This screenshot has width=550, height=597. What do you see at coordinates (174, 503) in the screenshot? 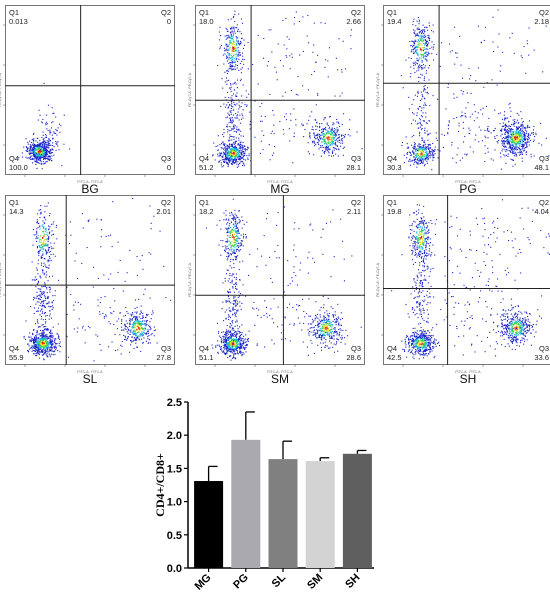
I see `y-tick-label: 1.0` at bounding box center [174, 503].